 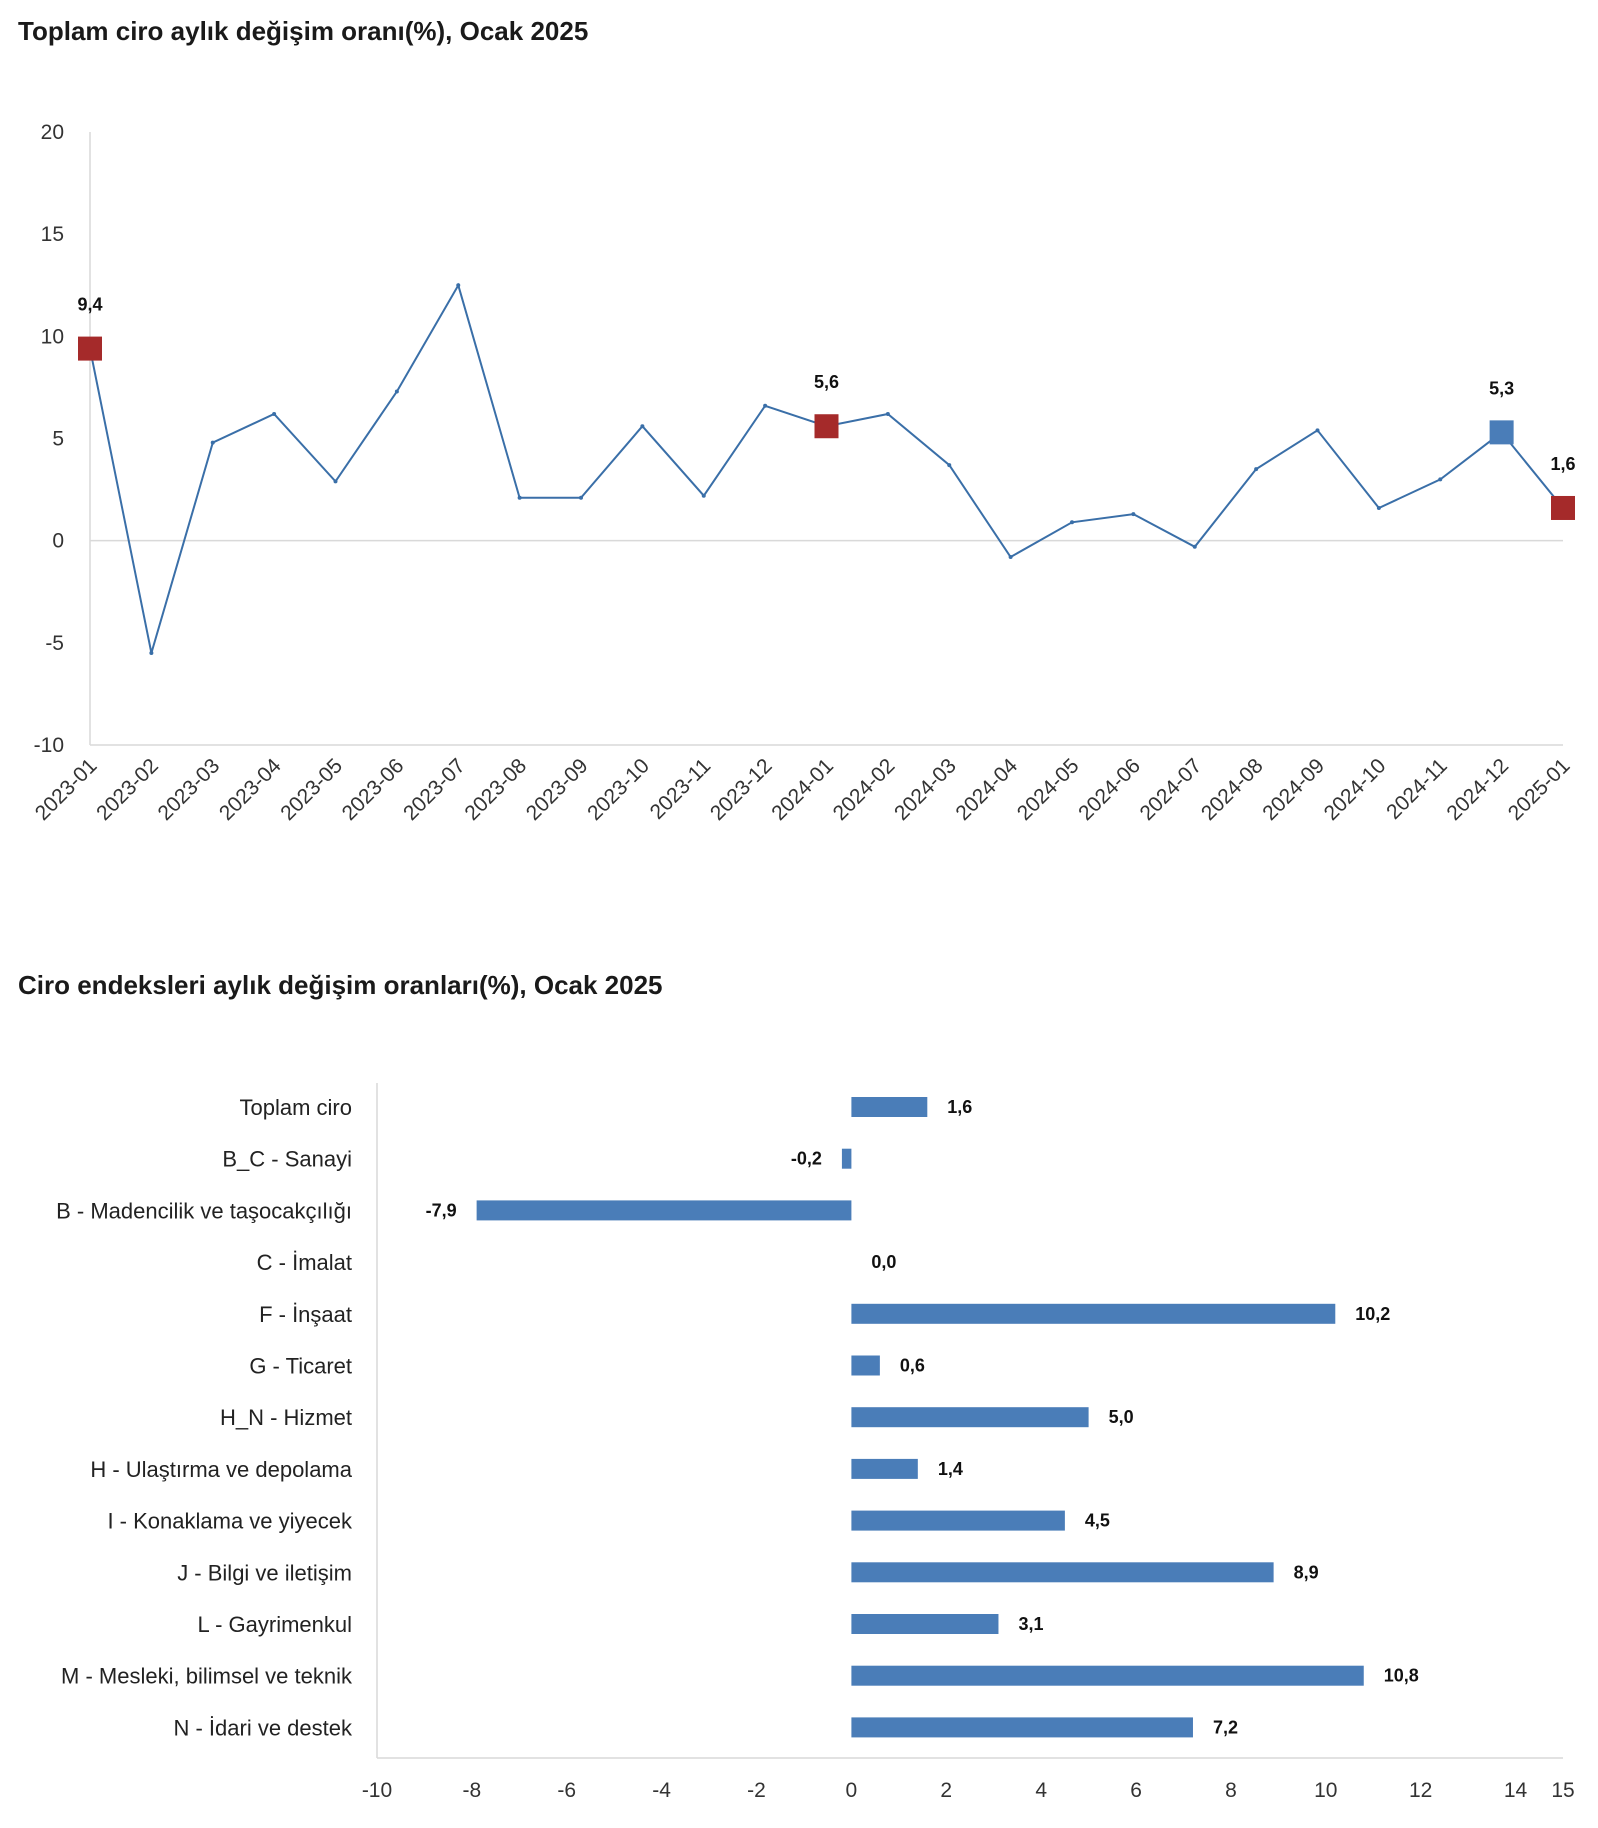 What do you see at coordinates (1121, 1417) in the screenshot?
I see `data-label: 5,0` at bounding box center [1121, 1417].